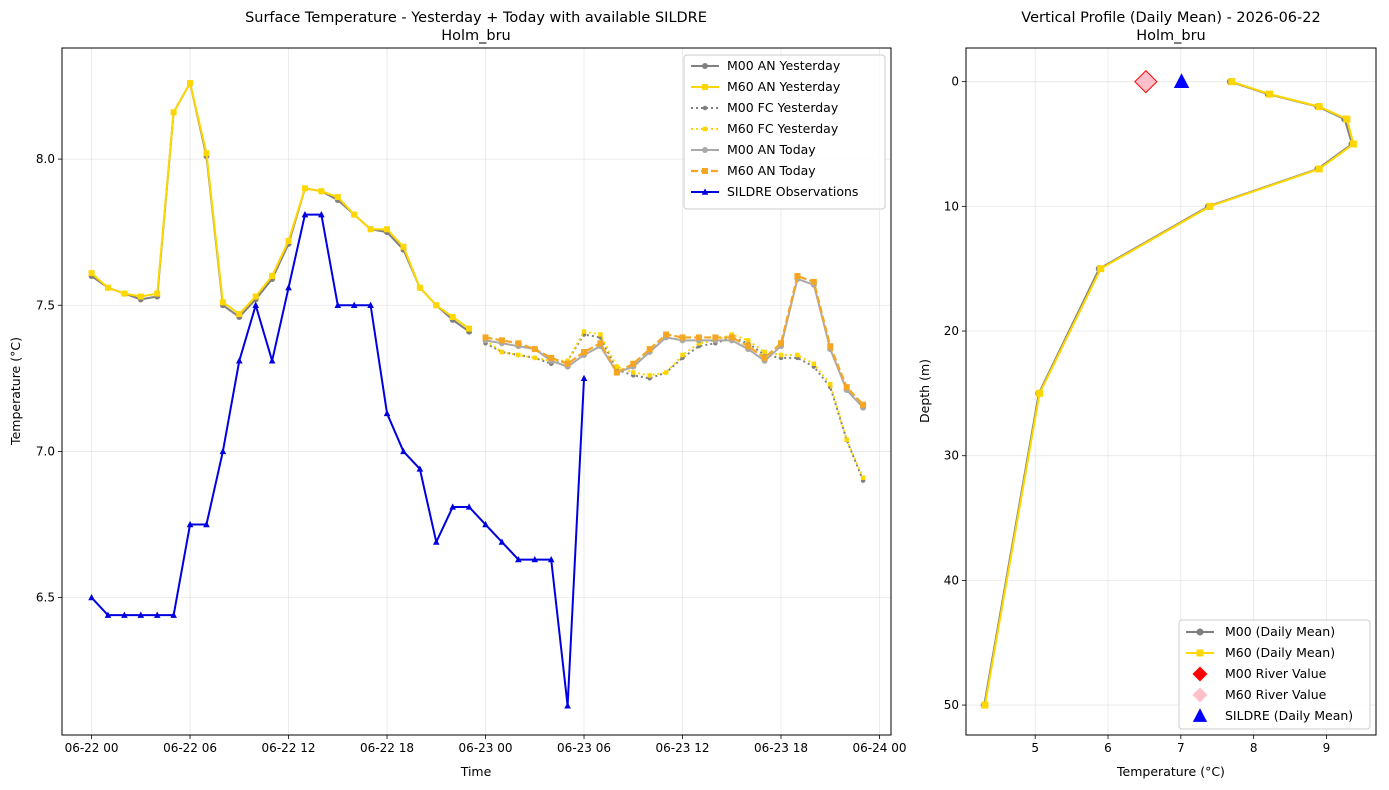 The image size is (1389, 790). What do you see at coordinates (1181, 748) in the screenshot?
I see `x-tick-label: 7` at bounding box center [1181, 748].